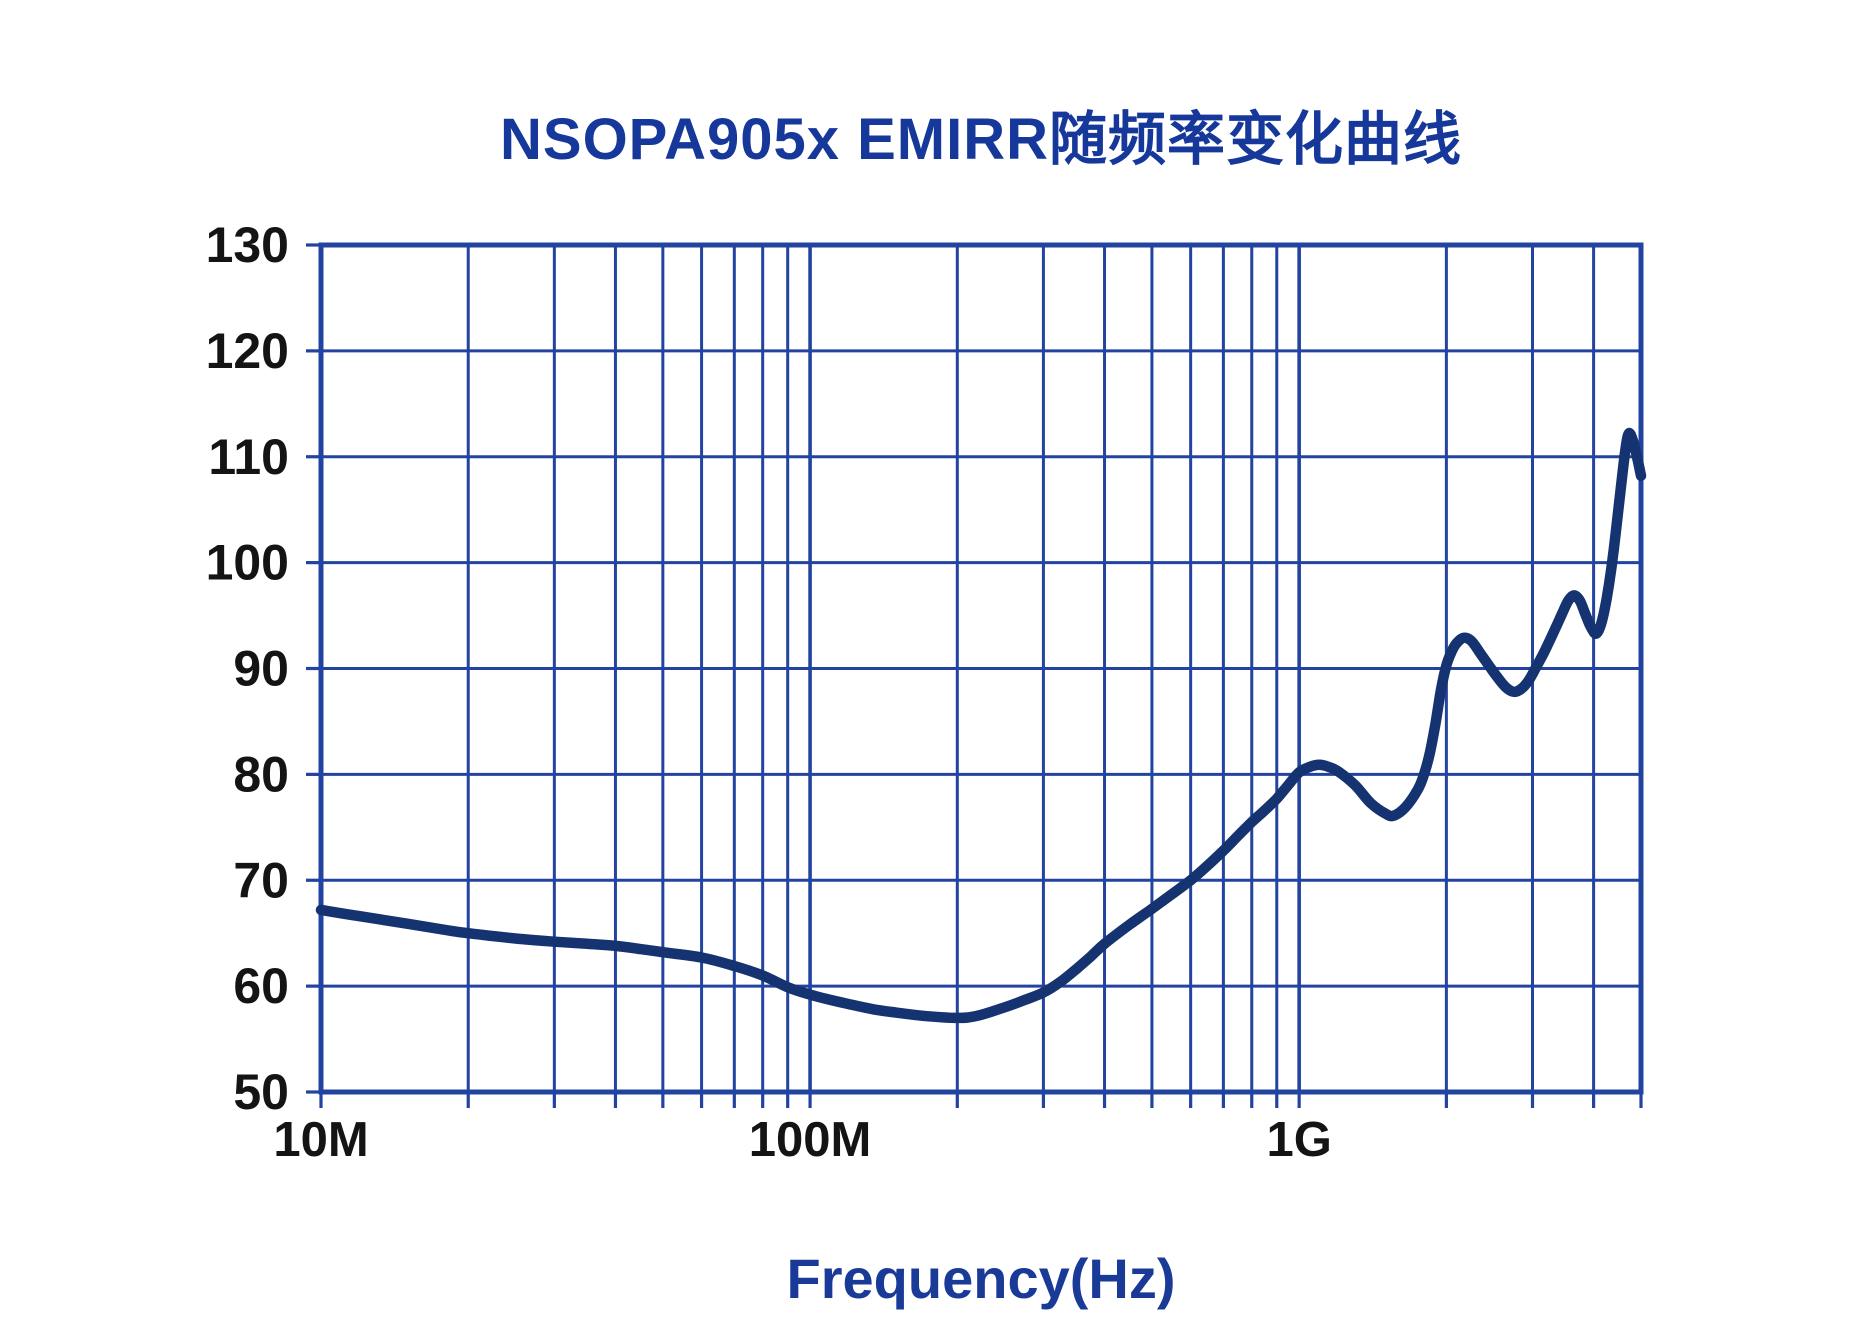 This screenshot has height=1329, width=1876. I want to click on y-tick-label: 80, so click(261, 774).